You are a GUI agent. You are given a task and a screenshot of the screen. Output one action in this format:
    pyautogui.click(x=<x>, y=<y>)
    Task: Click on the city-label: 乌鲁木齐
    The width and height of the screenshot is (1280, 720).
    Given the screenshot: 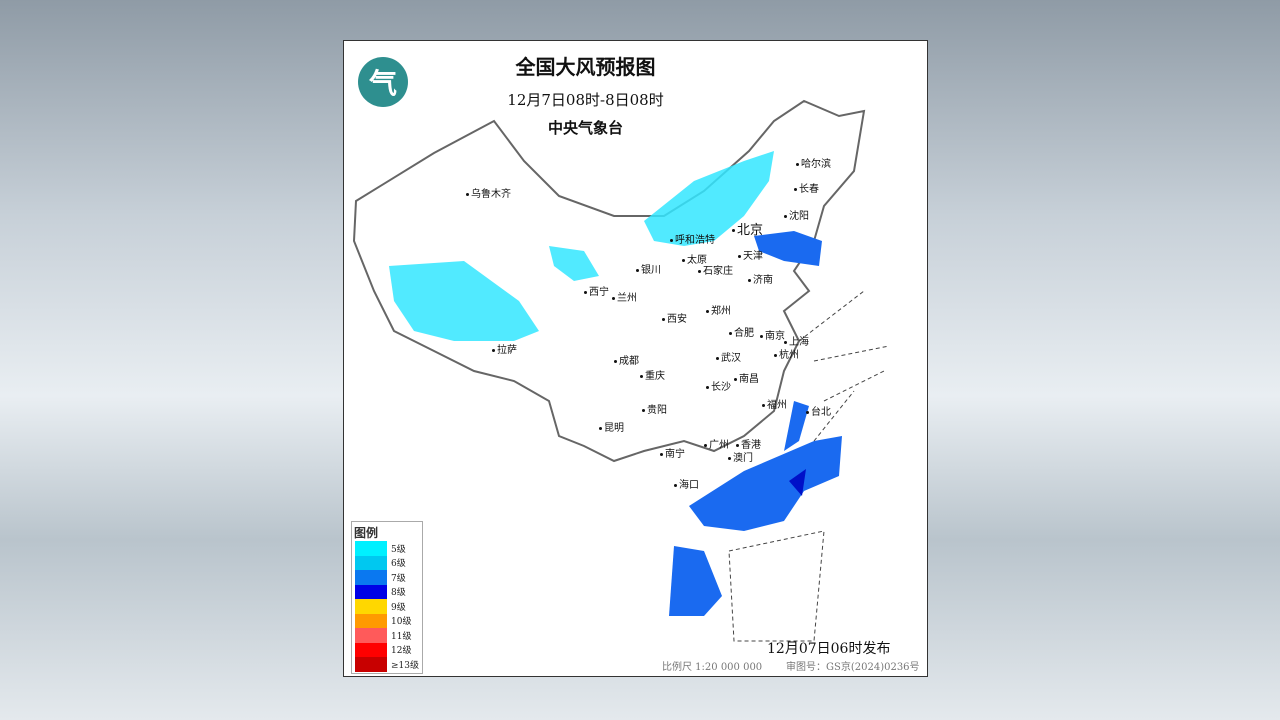 What is the action you would take?
    pyautogui.click(x=488, y=192)
    